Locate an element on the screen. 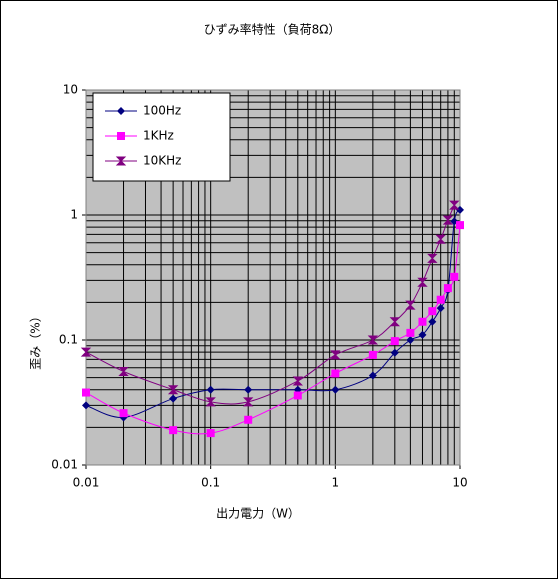 Image resolution: width=558 pixels, height=579 pixels. x-tick-label: 0.01 is located at coordinates (86, 483).